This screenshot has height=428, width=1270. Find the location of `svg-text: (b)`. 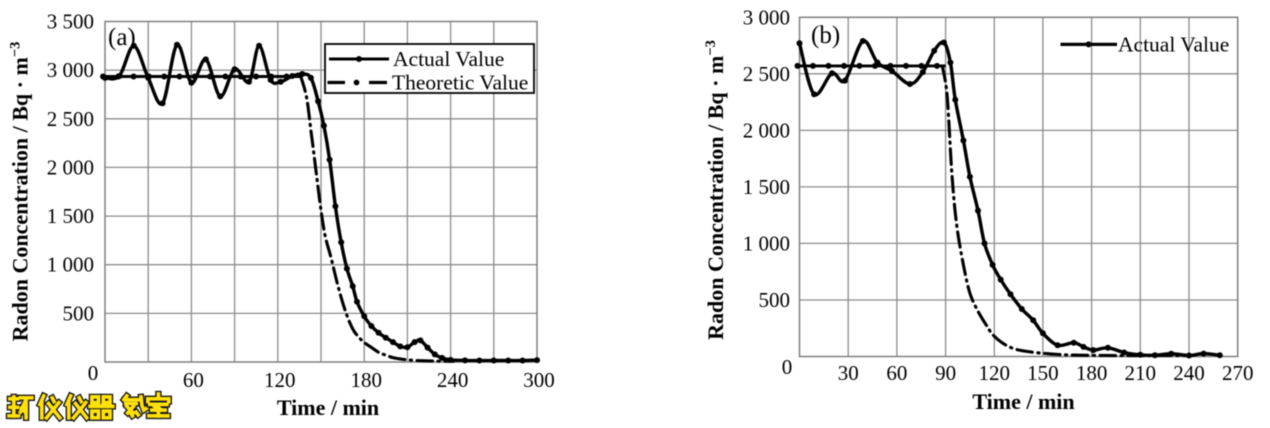

svg-text: (b) is located at coordinates (825, 35).